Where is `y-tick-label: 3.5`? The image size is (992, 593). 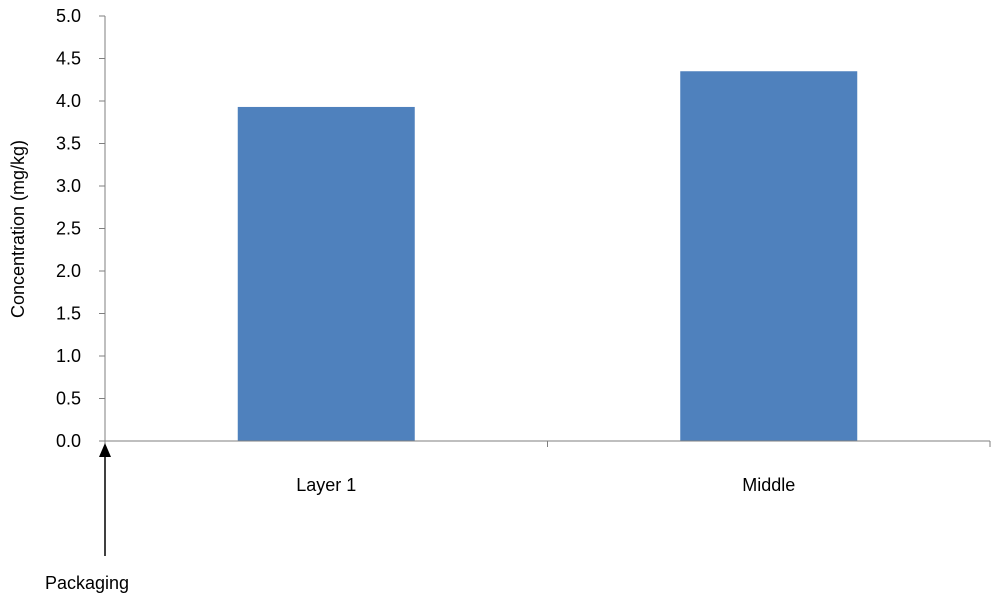
y-tick-label: 3.5 is located at coordinates (68, 144).